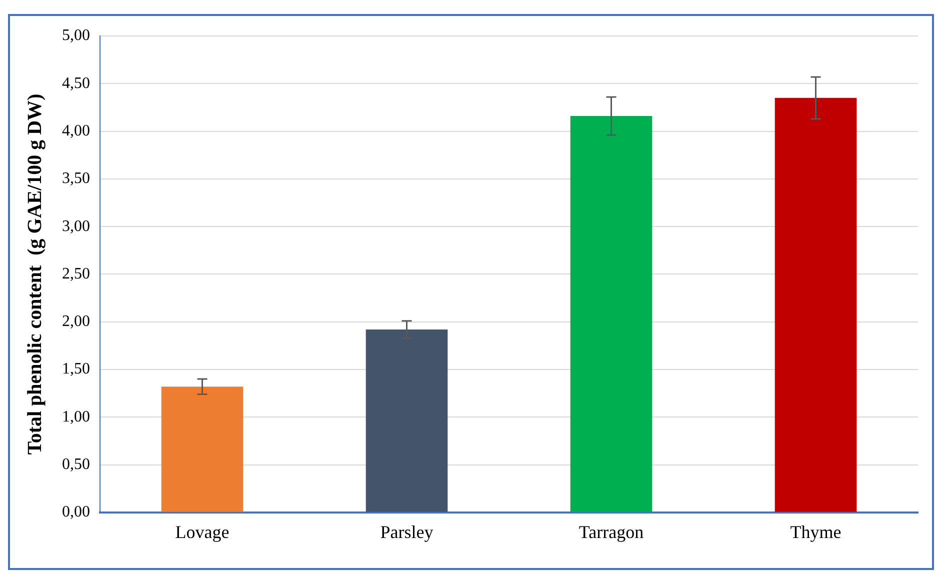 This screenshot has width=936, height=574. Describe the element at coordinates (76, 321) in the screenshot. I see `y-tick-label: 2,00` at that location.